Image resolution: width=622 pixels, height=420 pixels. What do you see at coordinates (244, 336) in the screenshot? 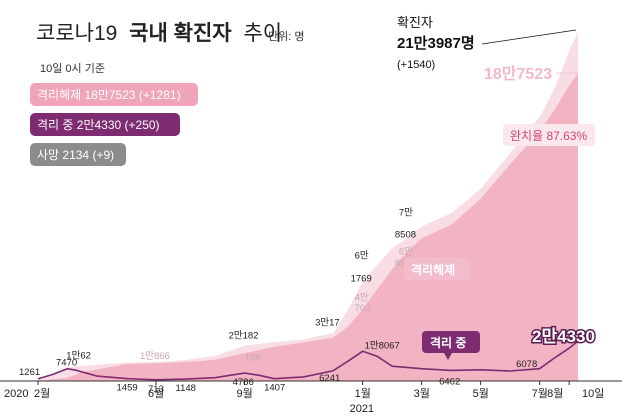
I see `data-label: 2만182` at bounding box center [244, 336].